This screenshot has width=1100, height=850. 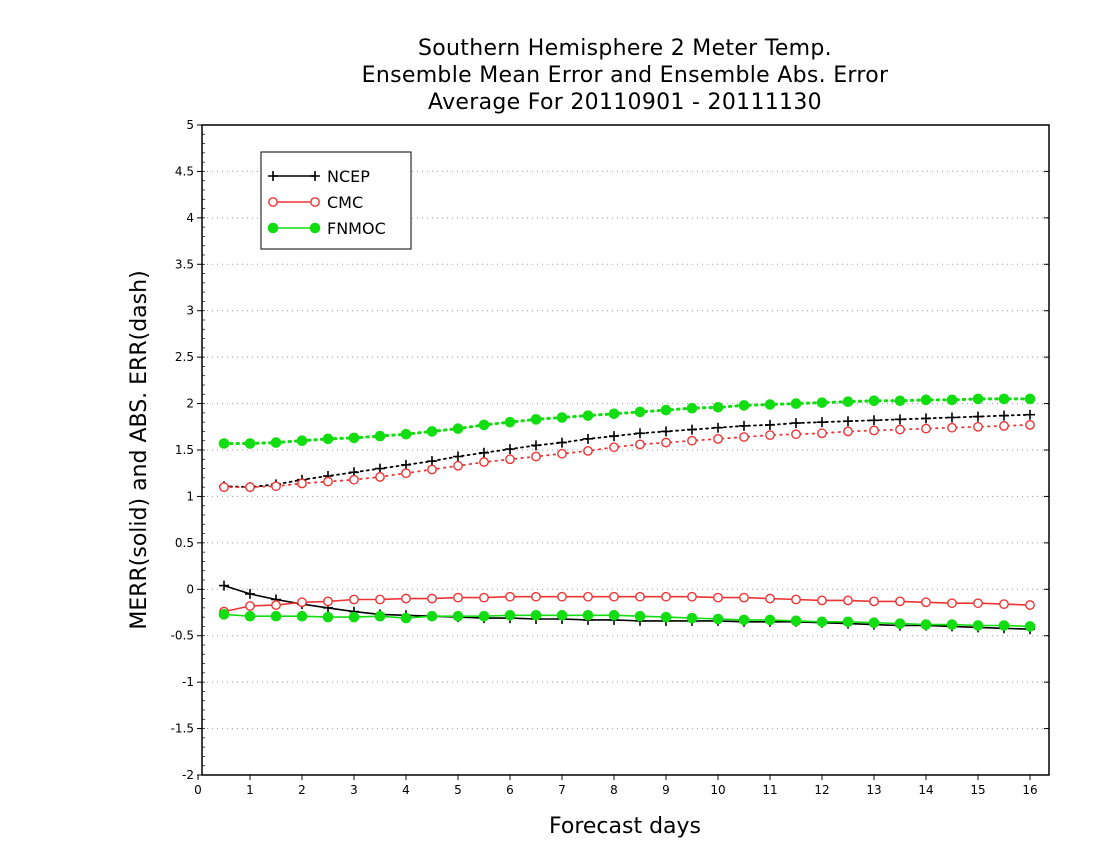 What do you see at coordinates (348, 176) in the screenshot?
I see `legend-label-ncep: NCEP` at bounding box center [348, 176].